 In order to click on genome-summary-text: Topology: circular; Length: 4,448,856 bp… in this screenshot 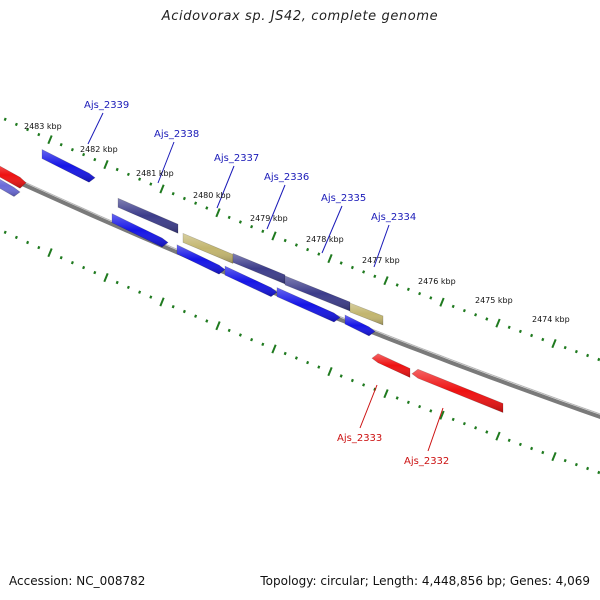, I will do `click(425, 581)`.